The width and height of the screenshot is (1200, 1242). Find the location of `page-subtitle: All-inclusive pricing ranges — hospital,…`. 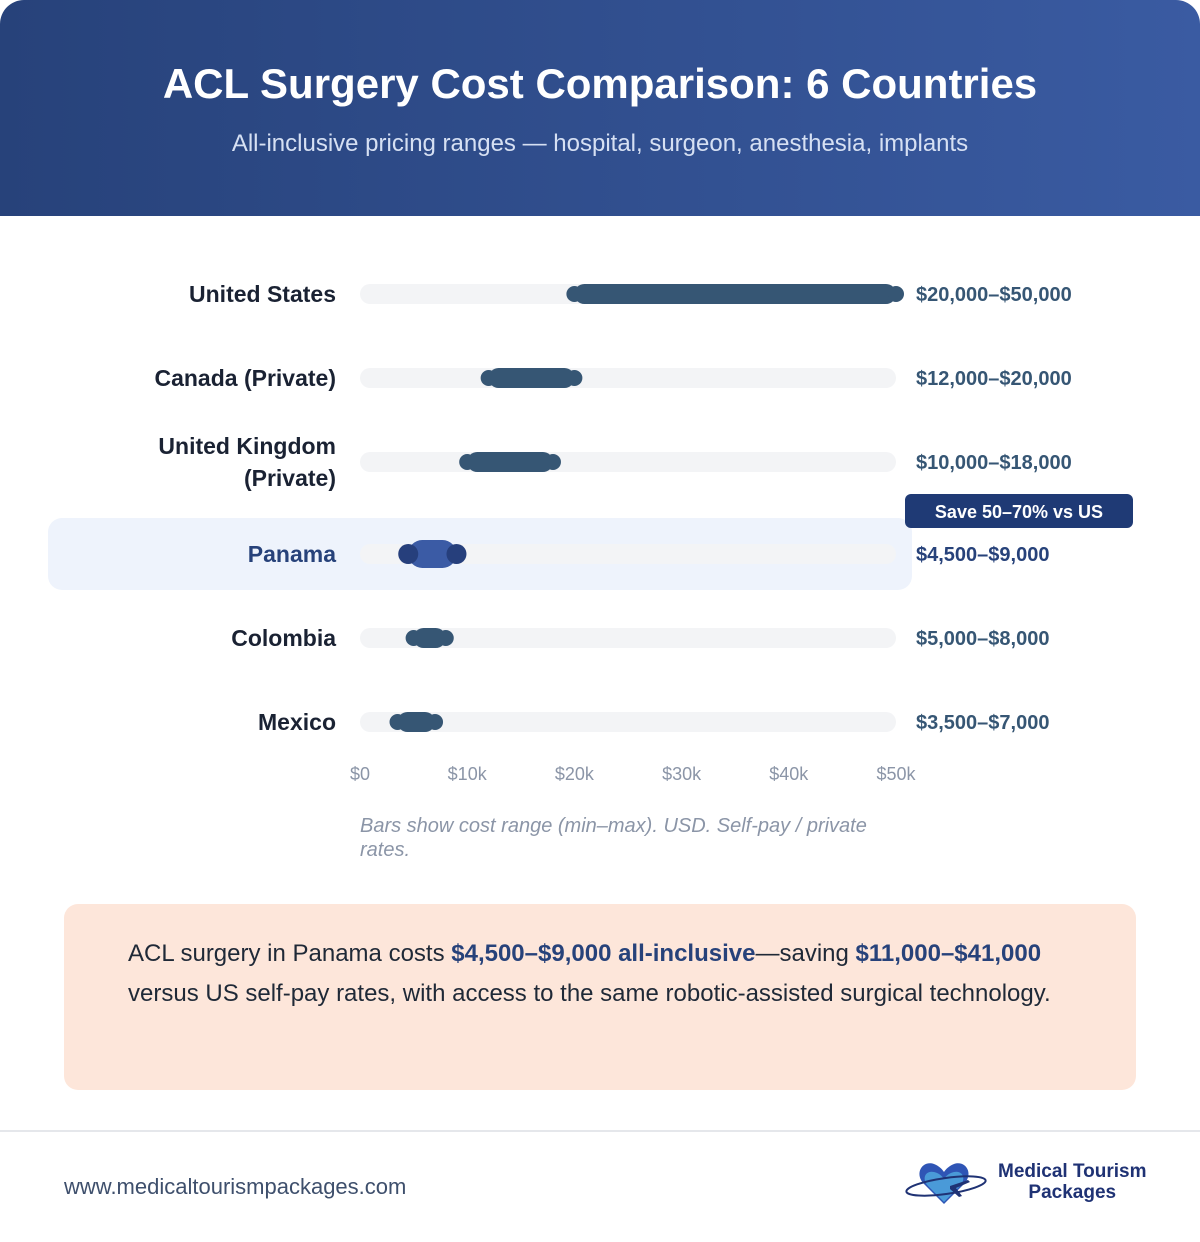

page-subtitle: All-inclusive pricing ranges — hospital,… is located at coordinates (600, 143).